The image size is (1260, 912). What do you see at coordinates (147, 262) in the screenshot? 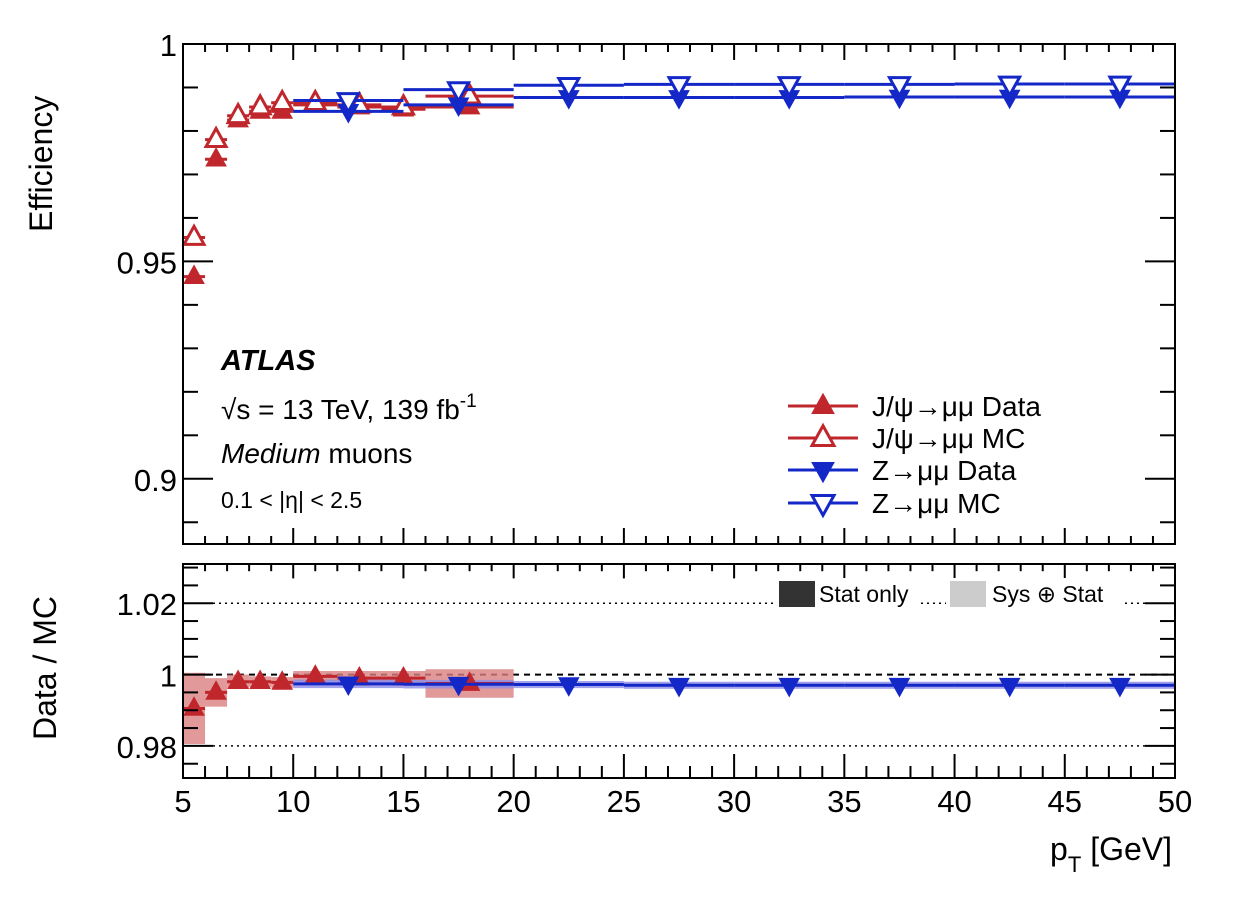
I see `top-y-tick-label: 0.95` at bounding box center [147, 262].